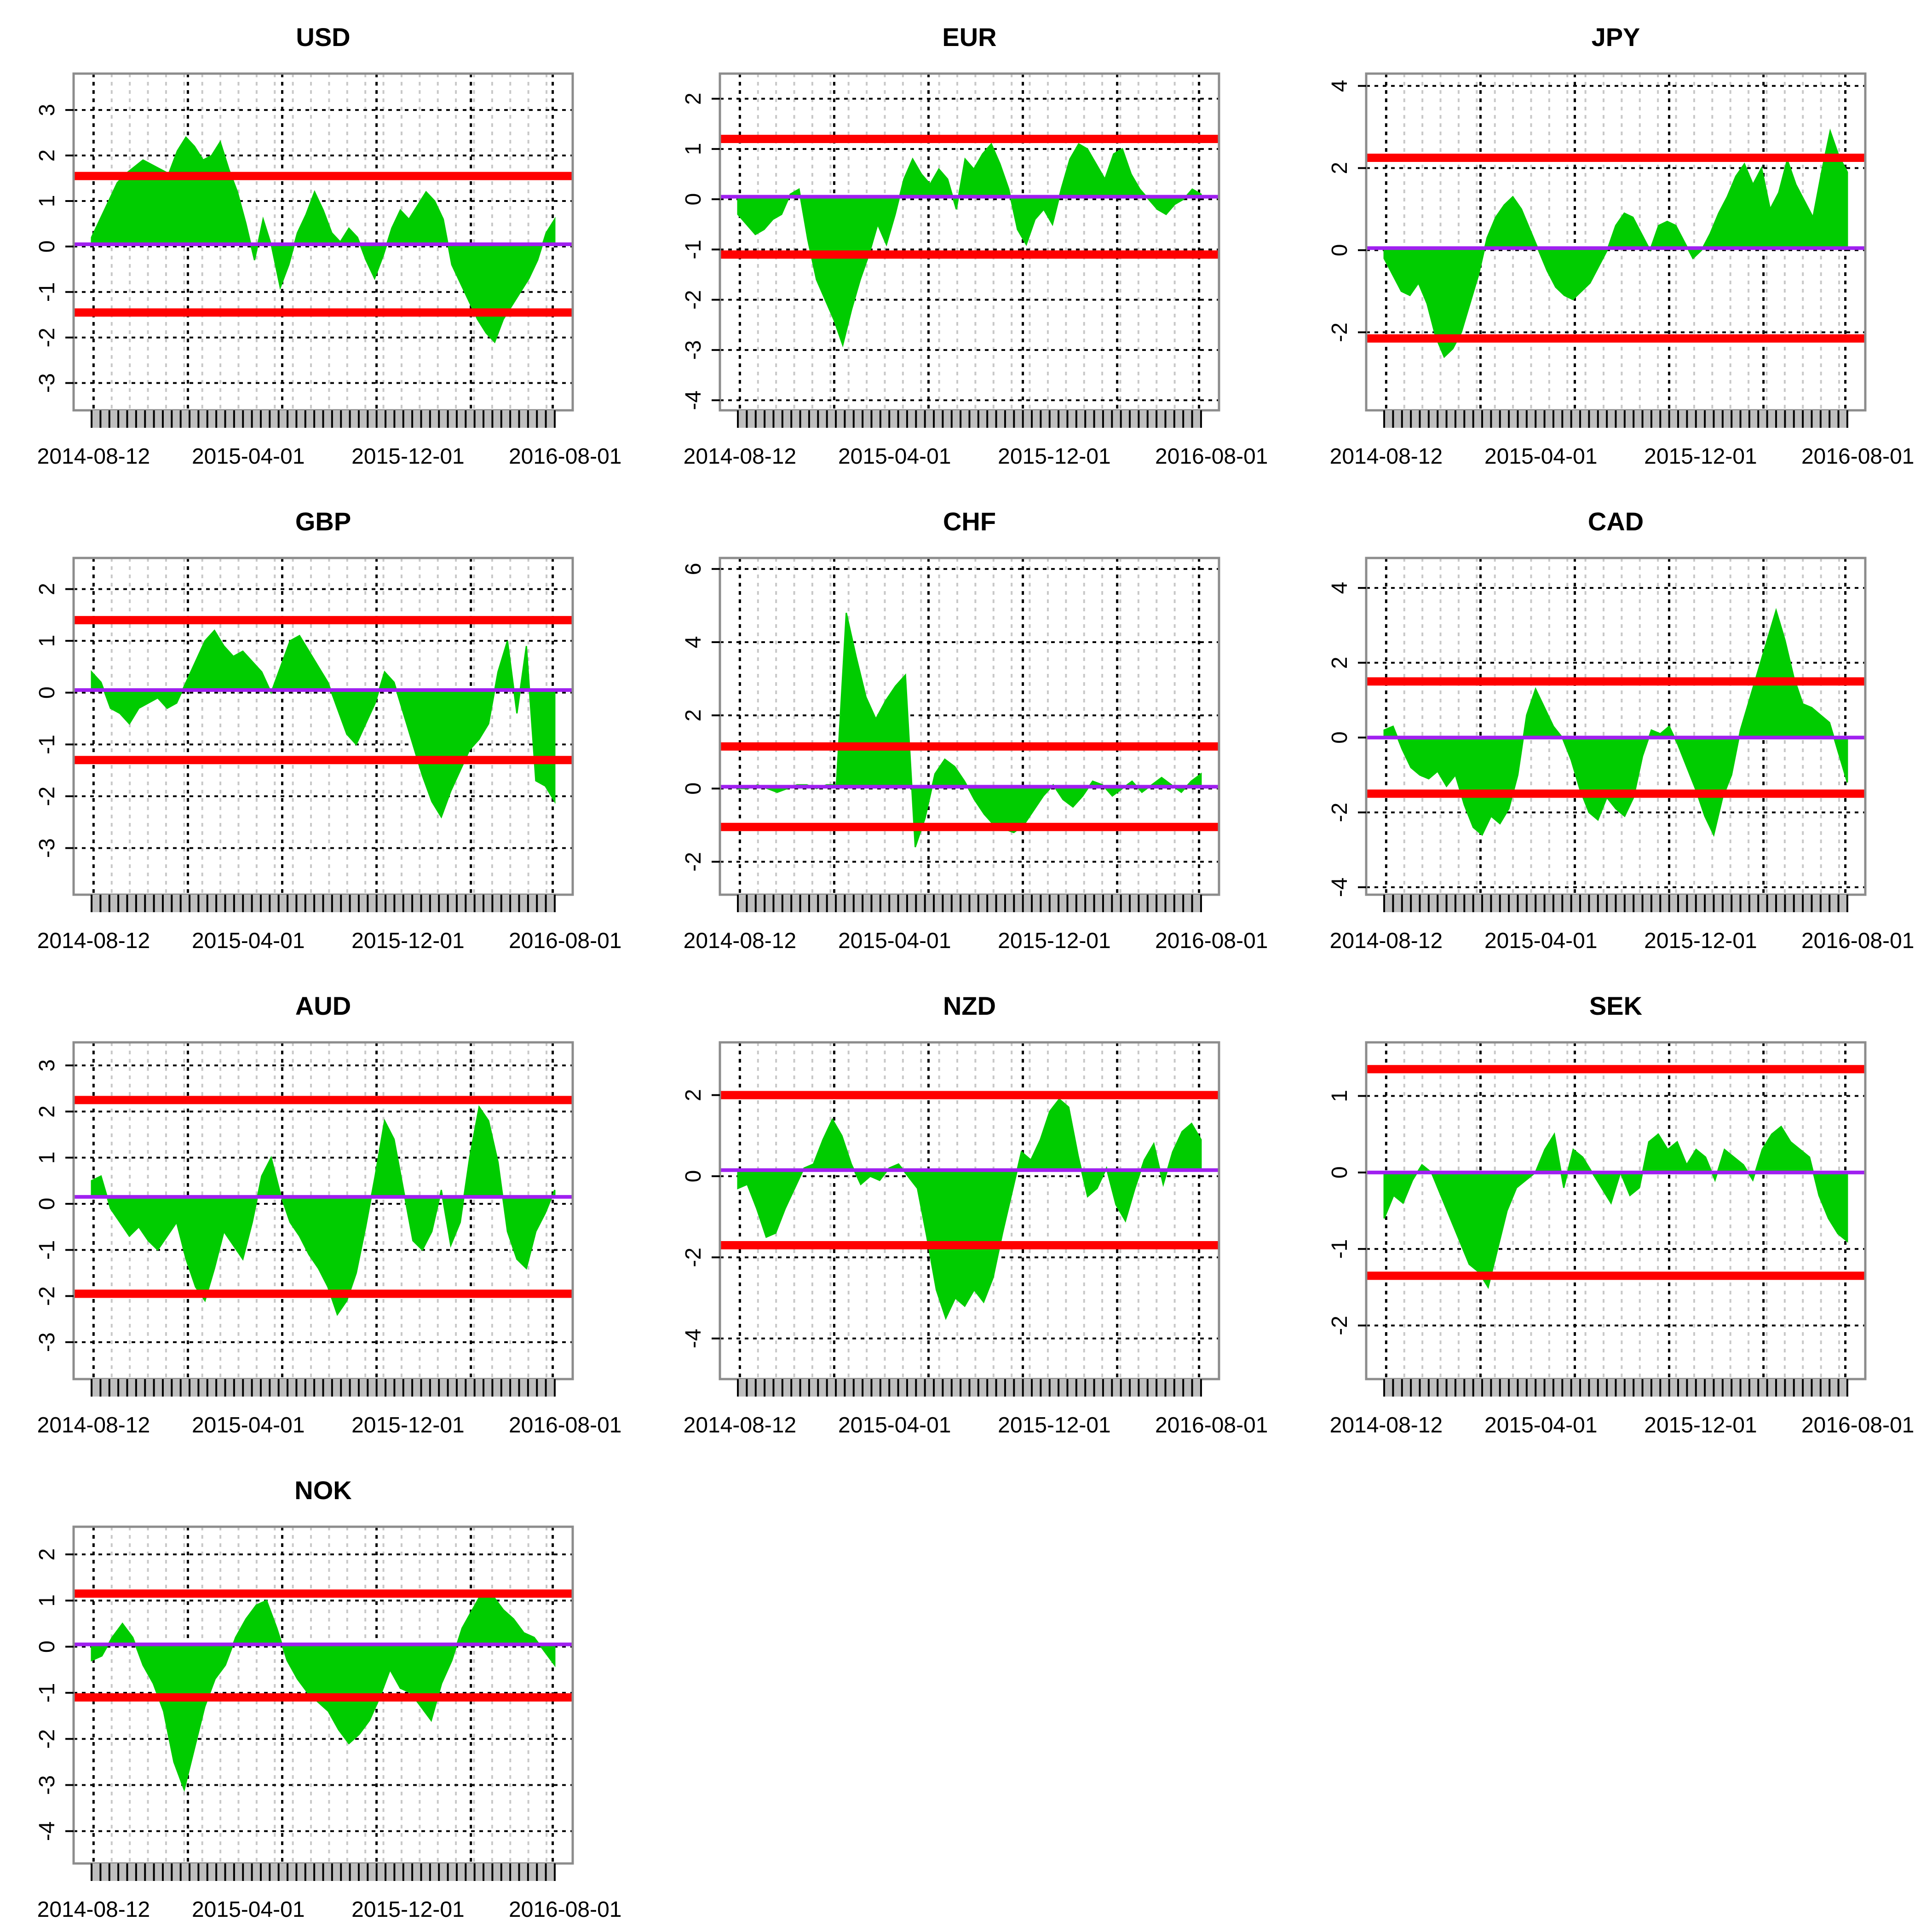 The height and width of the screenshot is (1932, 1932). Describe the element at coordinates (970, 1005) in the screenshot. I see `panel-title-nzd: NZD` at that location.